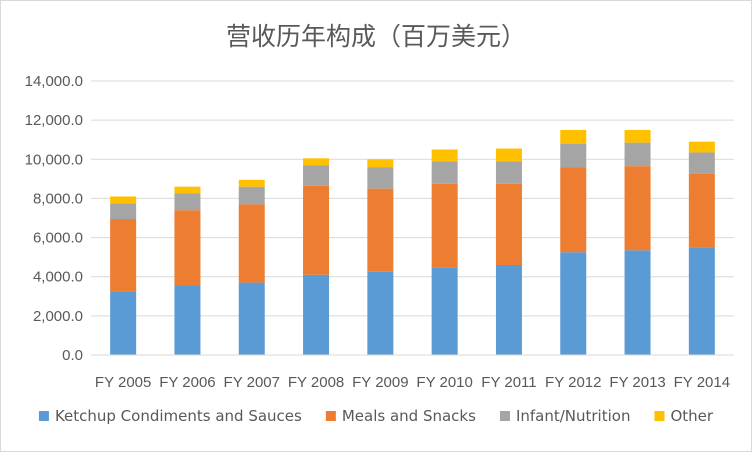  I want to click on y-tick-label: 8,000.0, so click(58, 198).